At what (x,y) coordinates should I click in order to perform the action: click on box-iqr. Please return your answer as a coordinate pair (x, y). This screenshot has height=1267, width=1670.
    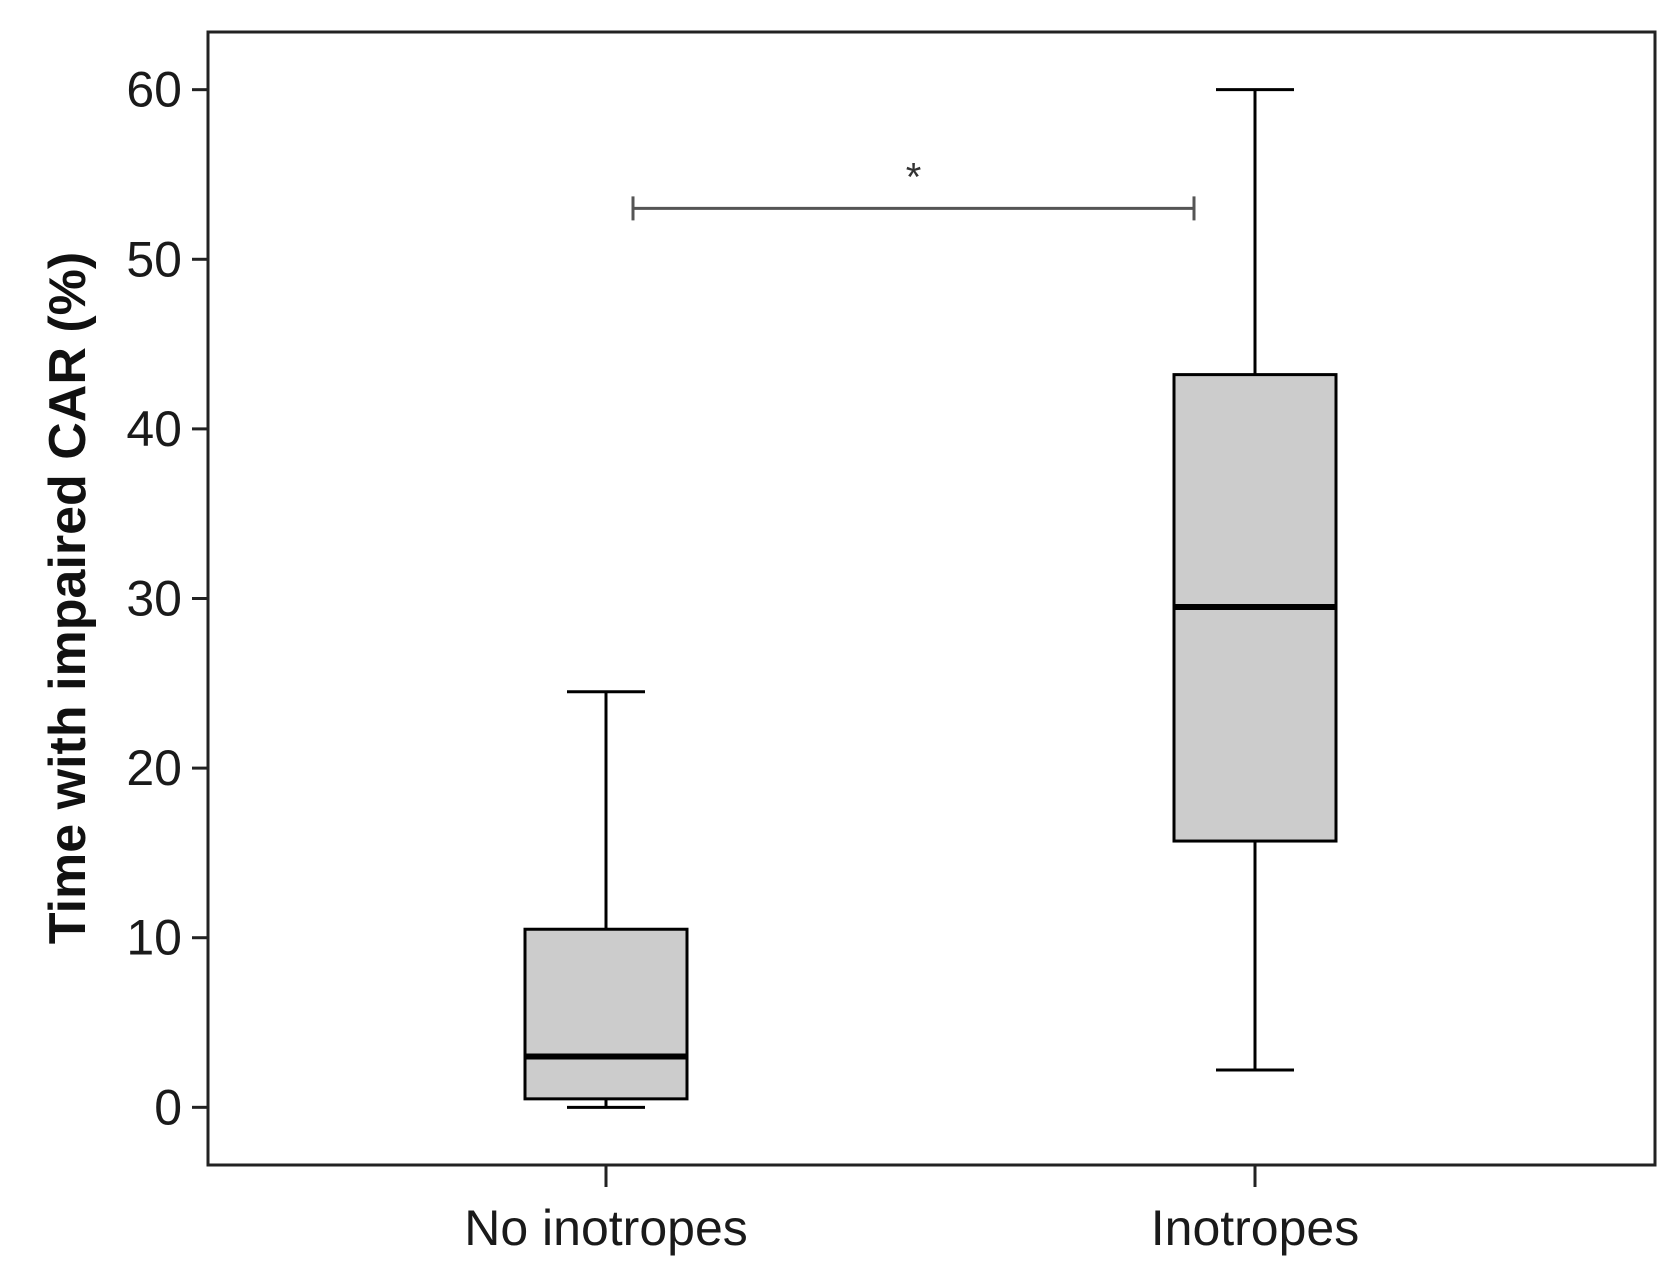
    Looking at the image, I should click on (606, 1014).